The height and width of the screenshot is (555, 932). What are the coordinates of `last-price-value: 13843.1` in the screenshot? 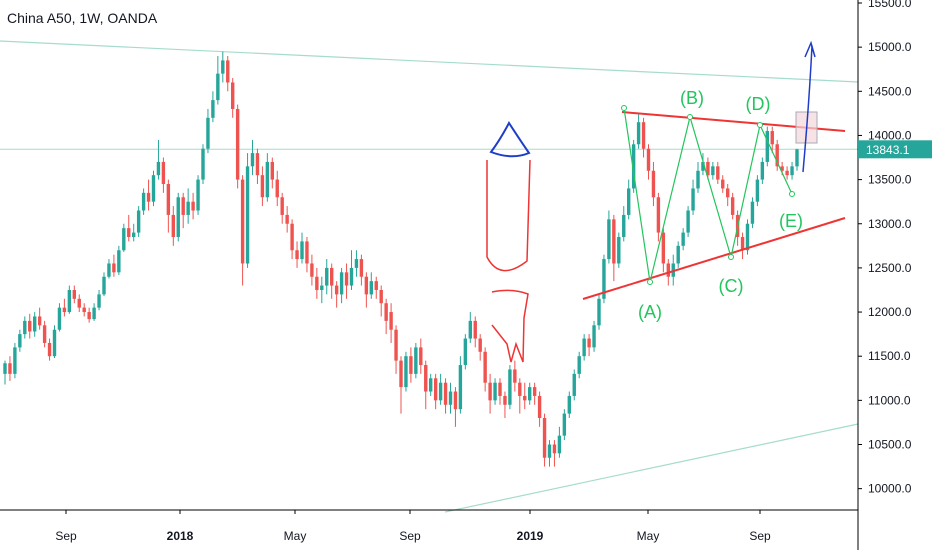 It's located at (888, 150).